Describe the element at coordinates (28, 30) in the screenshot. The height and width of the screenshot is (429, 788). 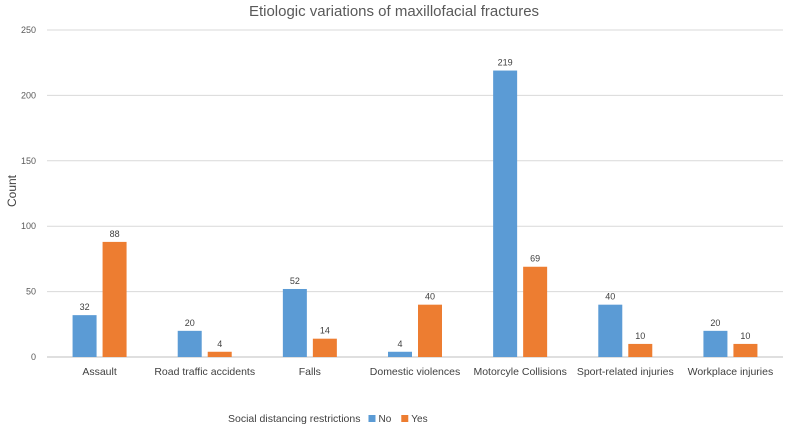
I see `y-tick-label: 250` at that location.